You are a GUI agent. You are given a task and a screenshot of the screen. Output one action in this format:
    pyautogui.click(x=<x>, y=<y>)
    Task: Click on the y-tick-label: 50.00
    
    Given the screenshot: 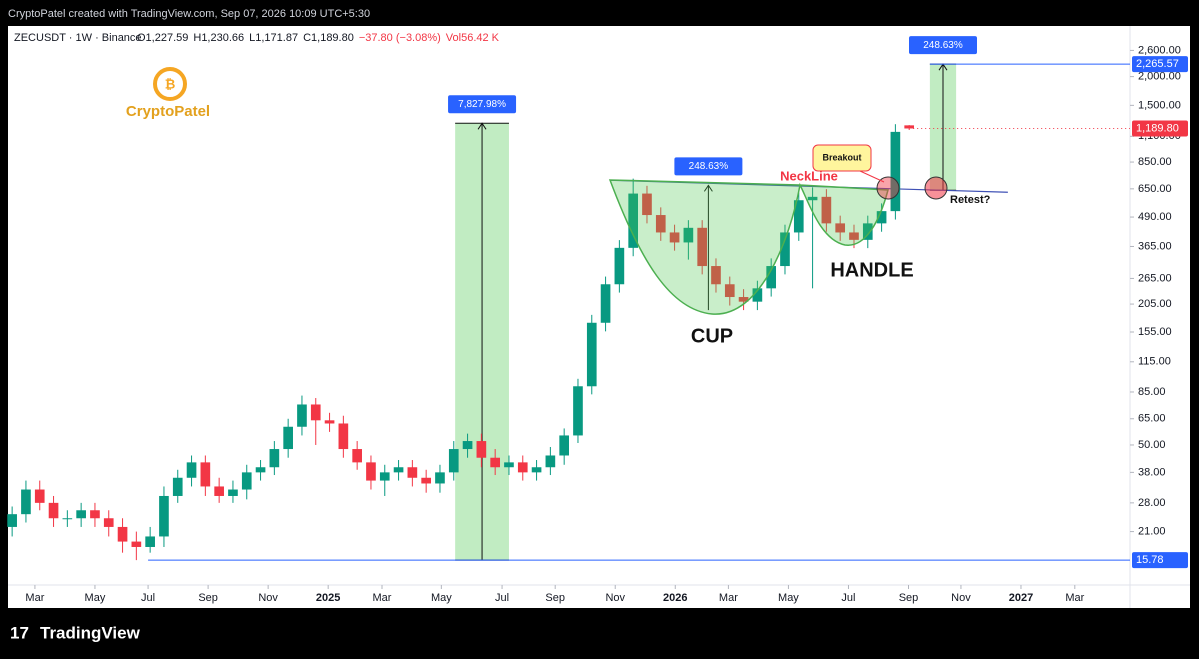 What is the action you would take?
    pyautogui.click(x=1152, y=445)
    